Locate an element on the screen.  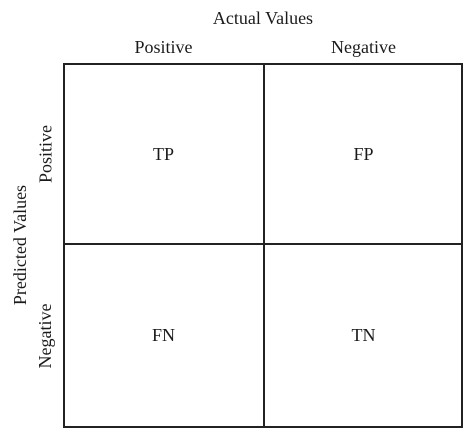
row-header-negative: Negative is located at coordinates (45, 336).